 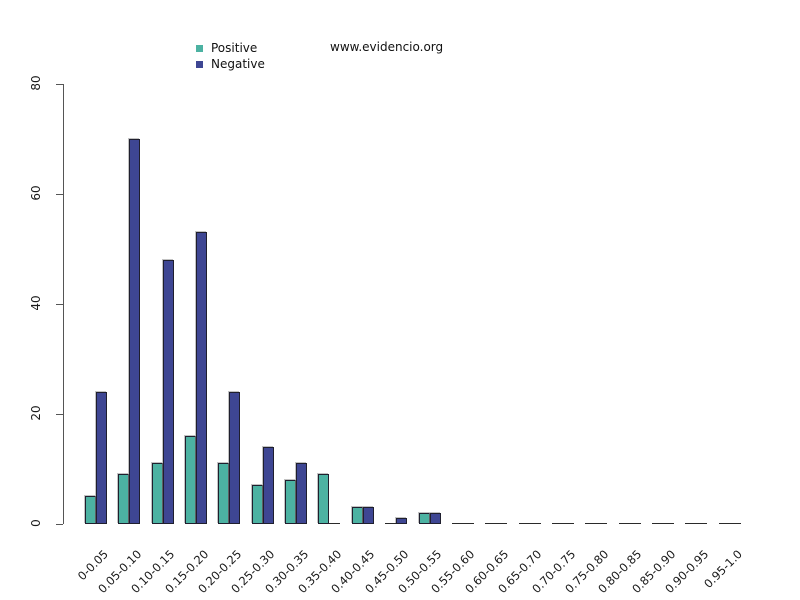 What do you see at coordinates (624, 523) in the screenshot?
I see `bar-positive-0.80-0.85` at bounding box center [624, 523].